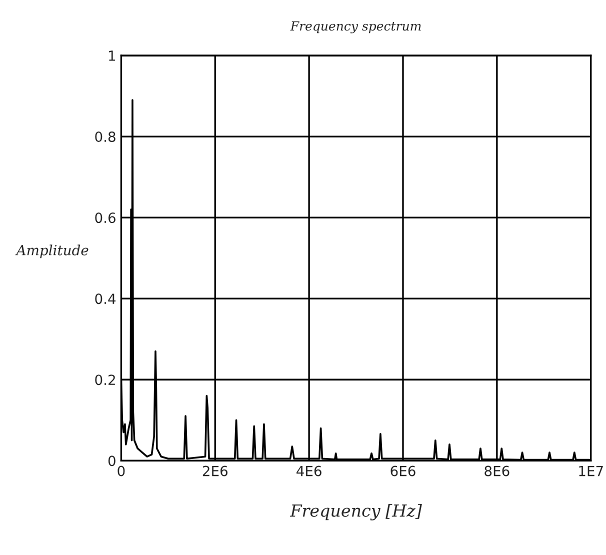  Describe the element at coordinates (121, 471) in the screenshot. I see `x-tick-label: 0` at that location.